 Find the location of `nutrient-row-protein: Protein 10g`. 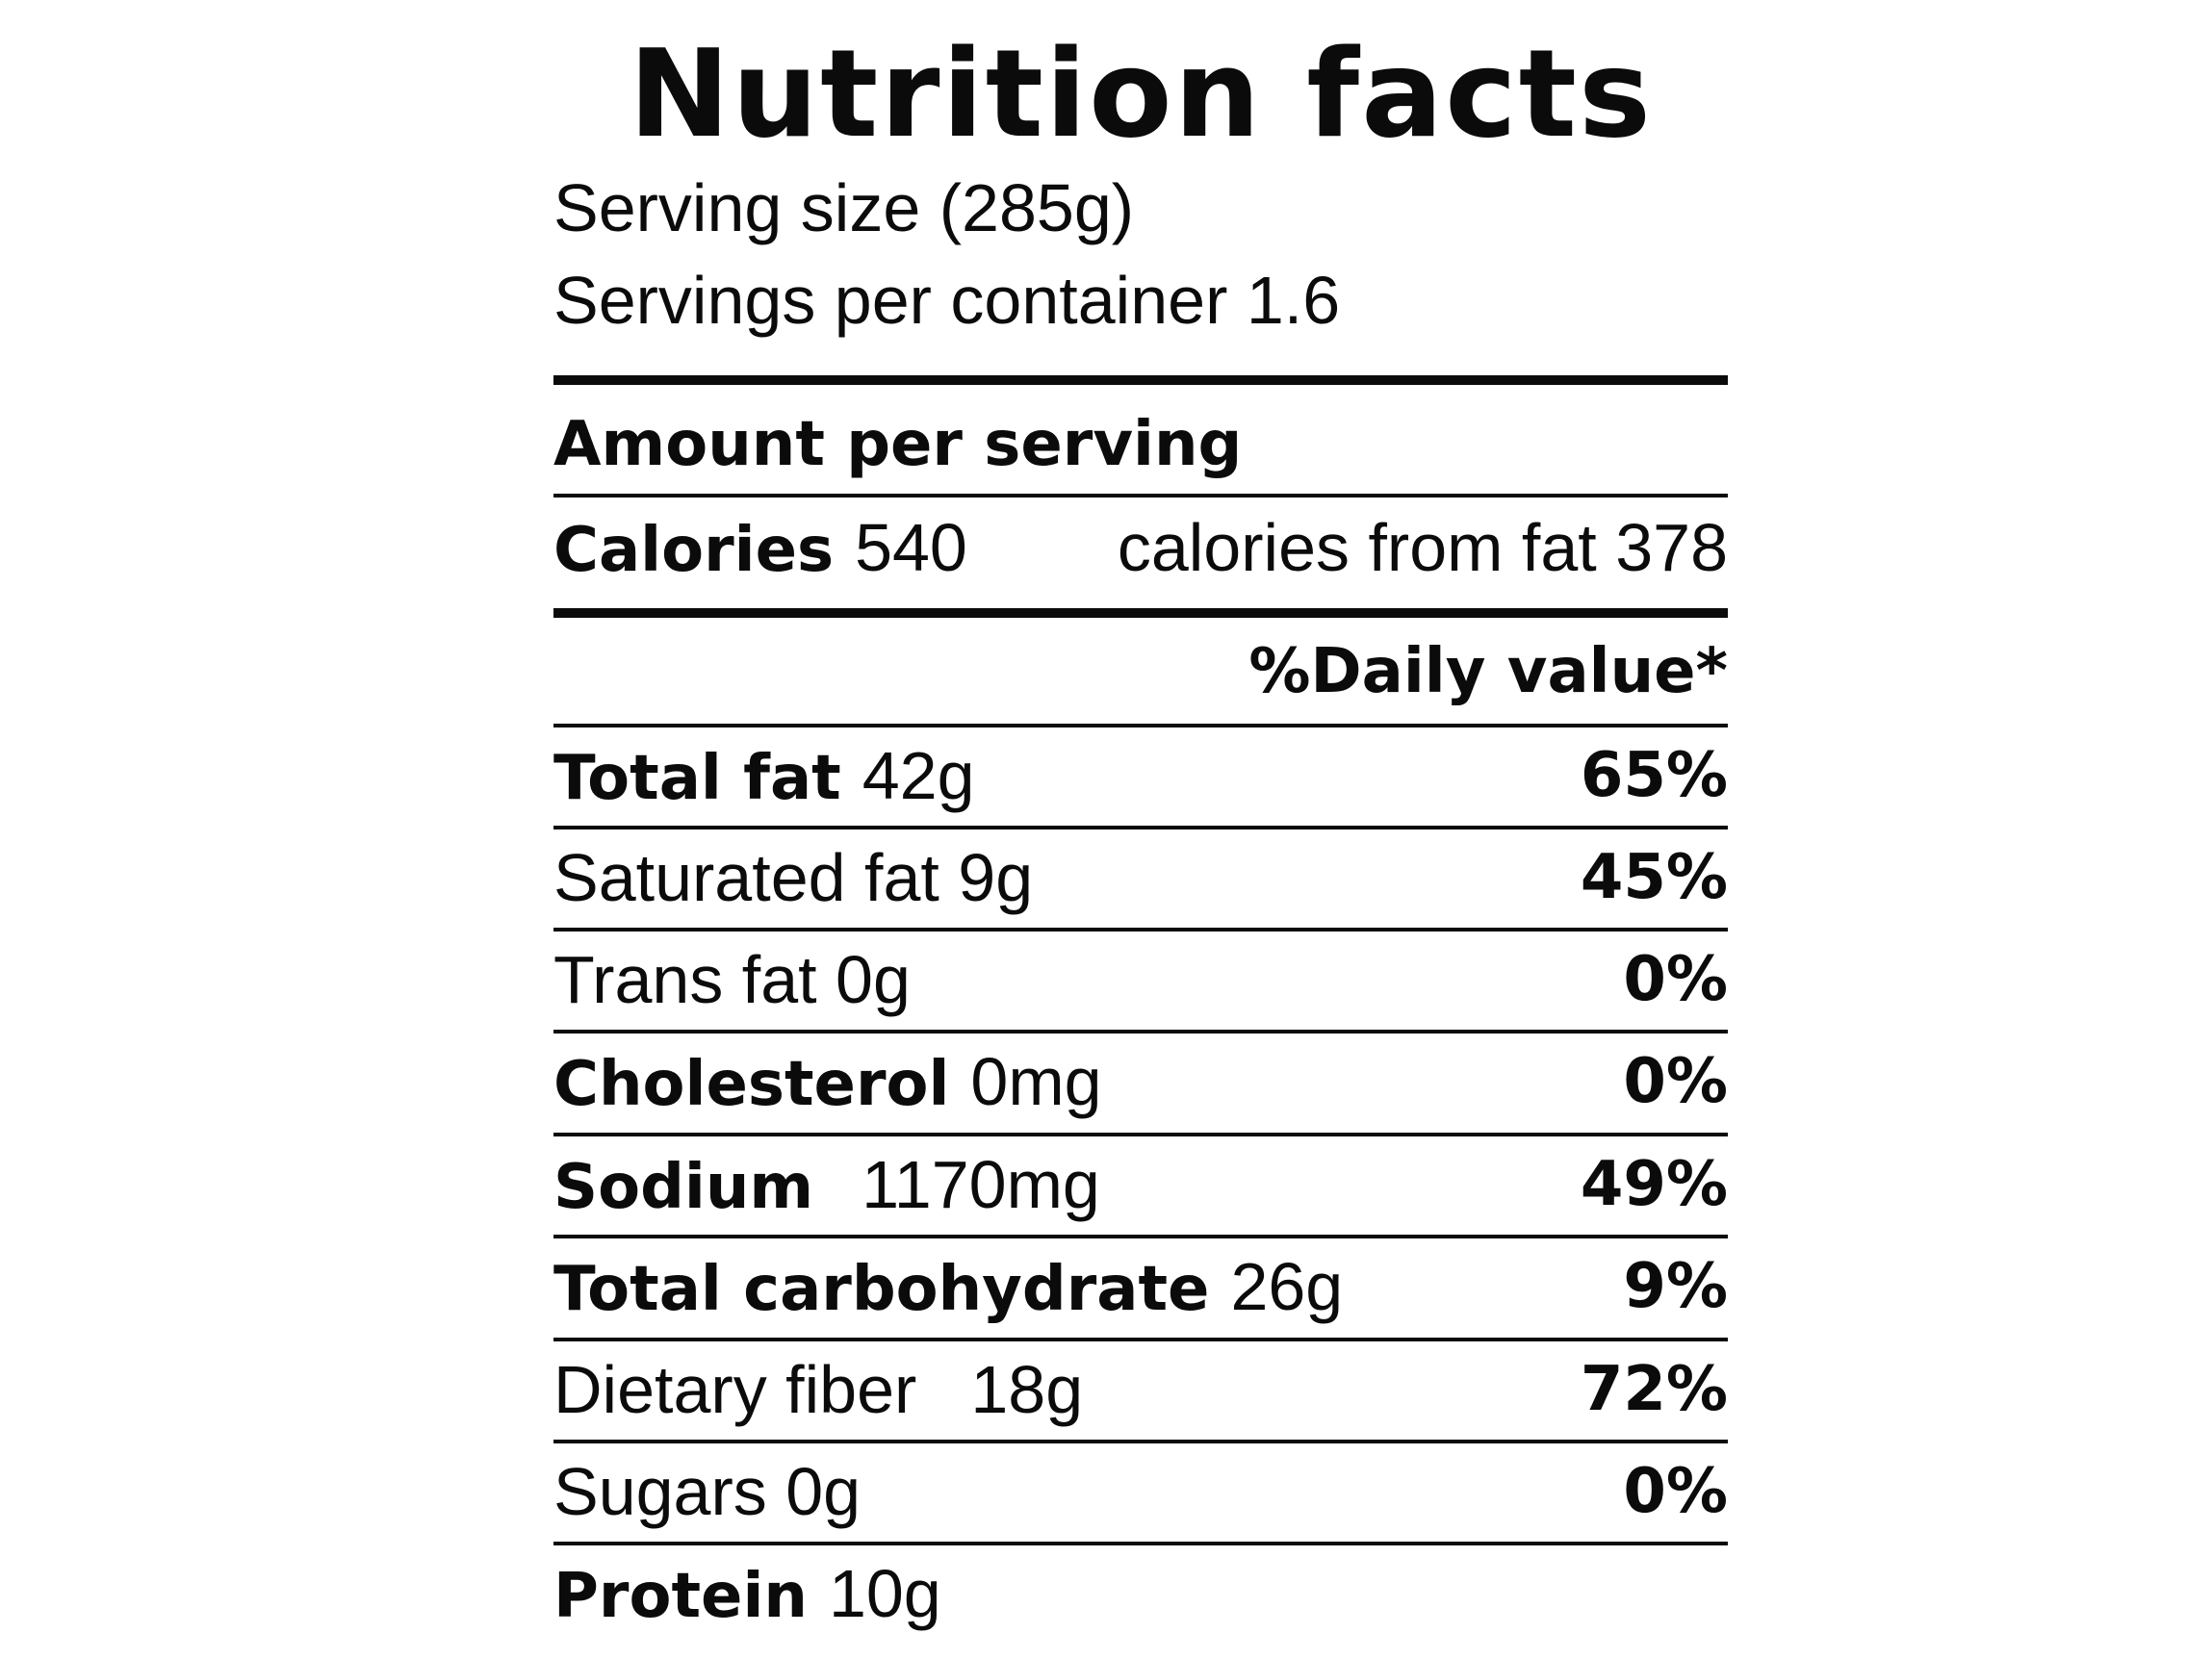

nutrient-row-protein: Protein 10g is located at coordinates (1140, 1593).